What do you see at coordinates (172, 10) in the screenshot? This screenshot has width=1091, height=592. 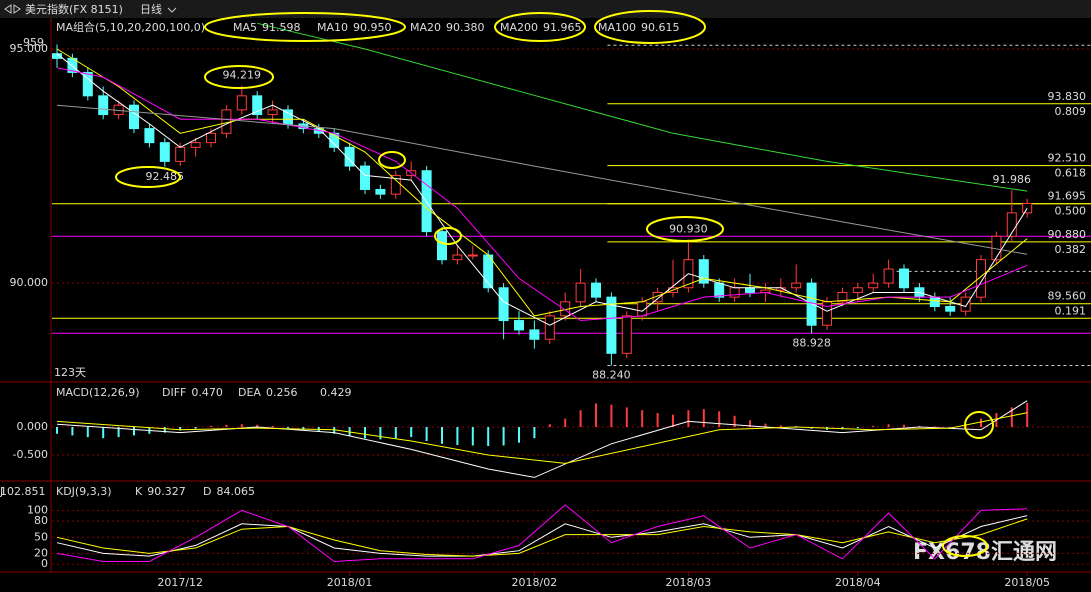 I see `period-dropdown` at bounding box center [172, 10].